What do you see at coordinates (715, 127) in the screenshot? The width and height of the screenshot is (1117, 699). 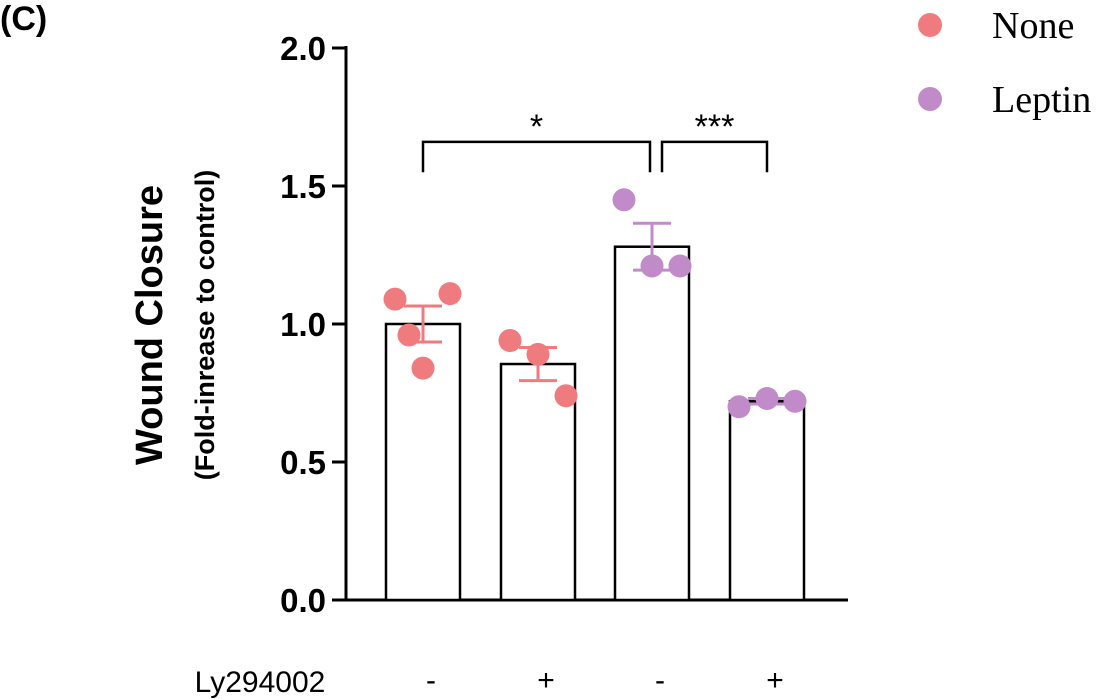 I see `significance-label: ***` at bounding box center [715, 127].